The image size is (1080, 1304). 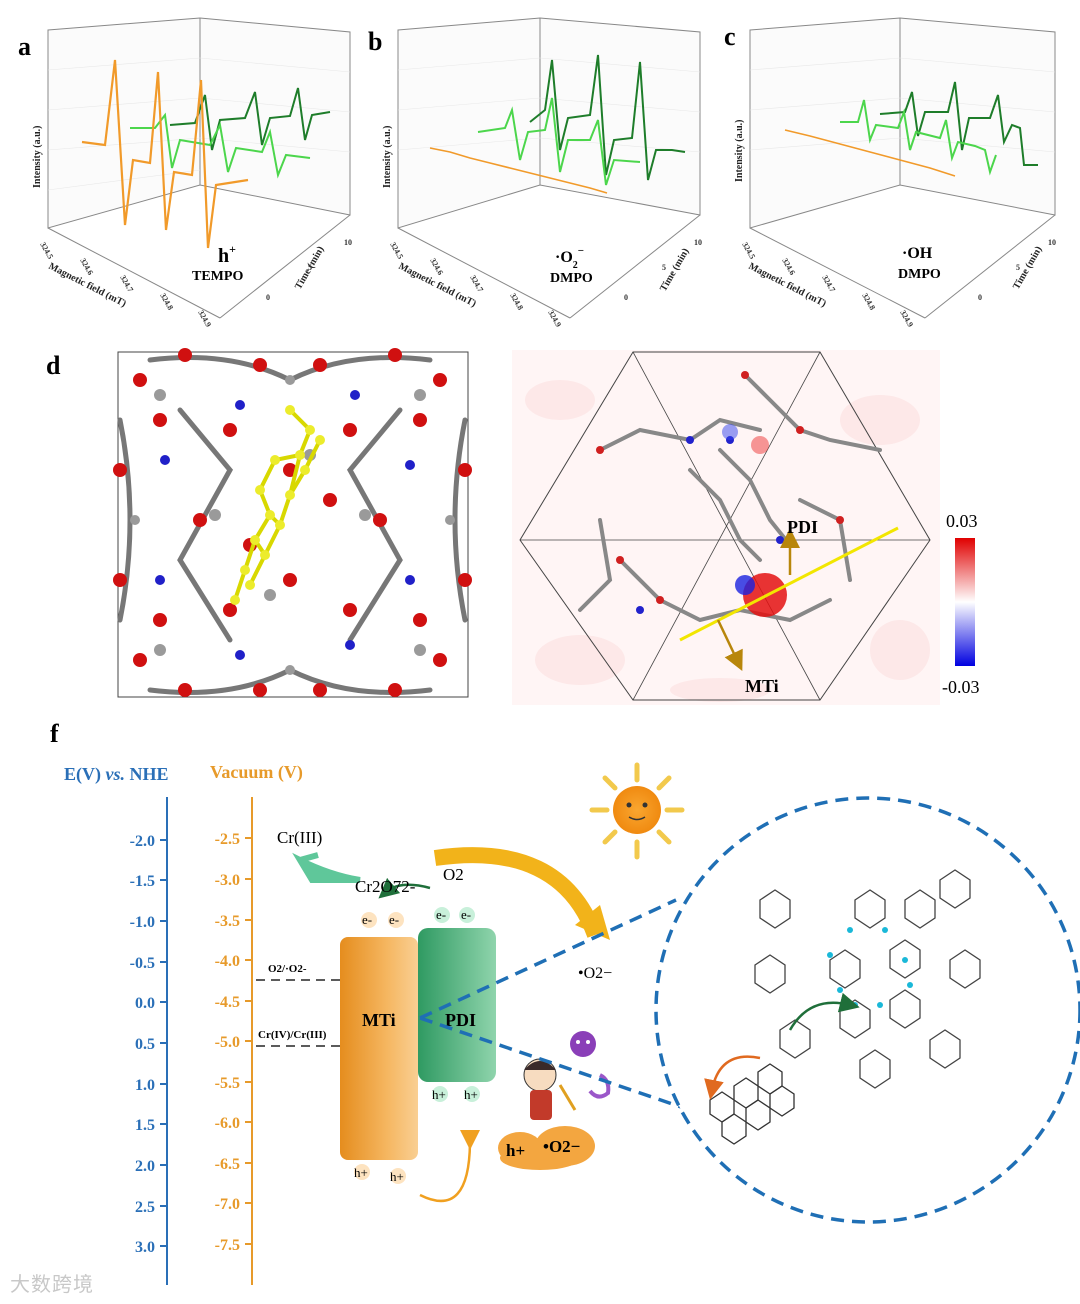 What do you see at coordinates (227, 1123) in the screenshot?
I see `svg-text: -6.0` at bounding box center [227, 1123].